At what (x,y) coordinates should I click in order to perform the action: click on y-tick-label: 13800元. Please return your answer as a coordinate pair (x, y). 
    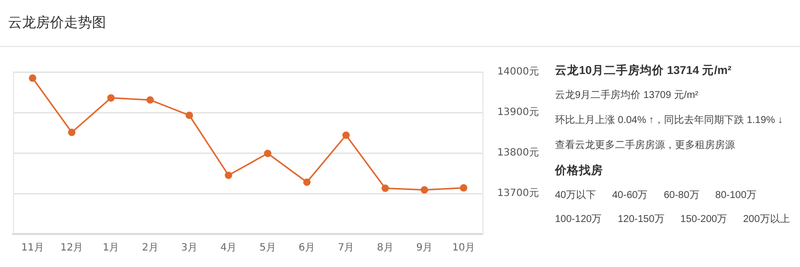
    Looking at the image, I should click on (518, 153).